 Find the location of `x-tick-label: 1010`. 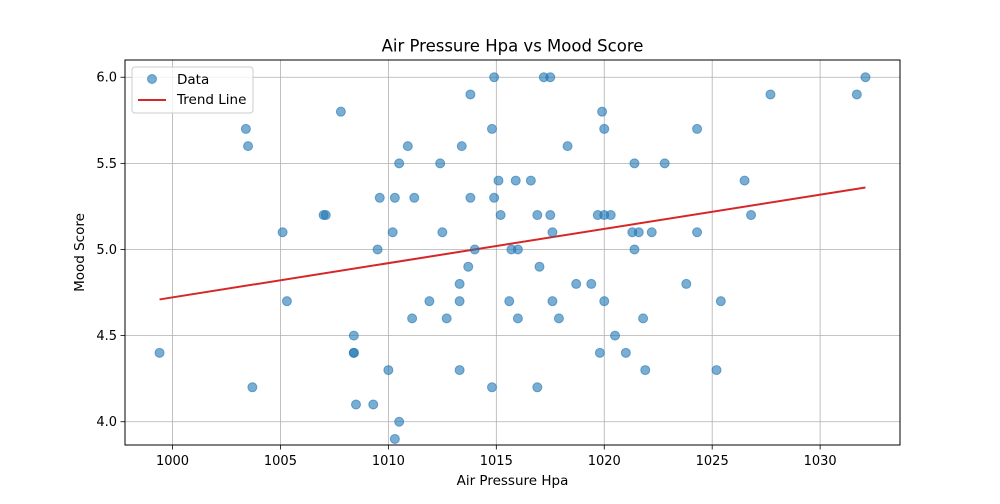

x-tick-label: 1010 is located at coordinates (388, 461).